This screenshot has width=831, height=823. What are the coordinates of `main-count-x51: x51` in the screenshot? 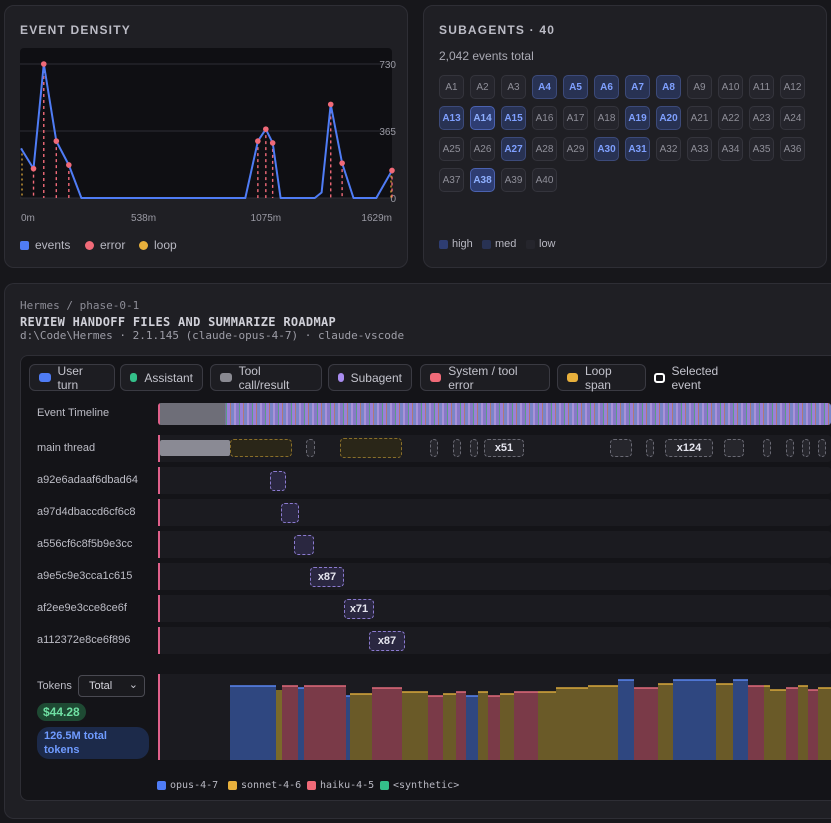 It's located at (504, 448).